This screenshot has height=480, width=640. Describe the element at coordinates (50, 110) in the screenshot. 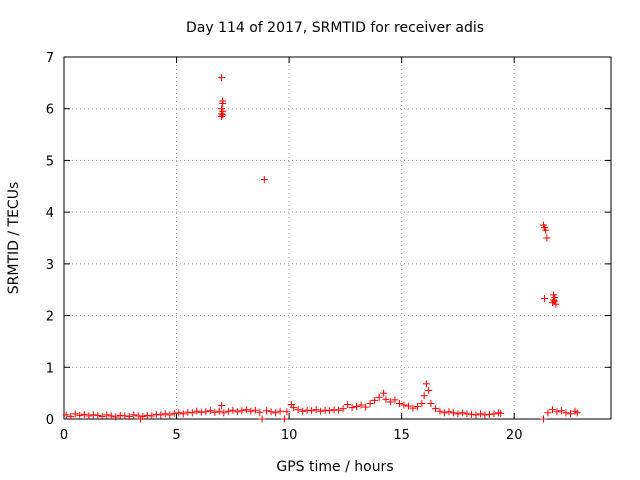

I see `y-tick-label: 6` at that location.